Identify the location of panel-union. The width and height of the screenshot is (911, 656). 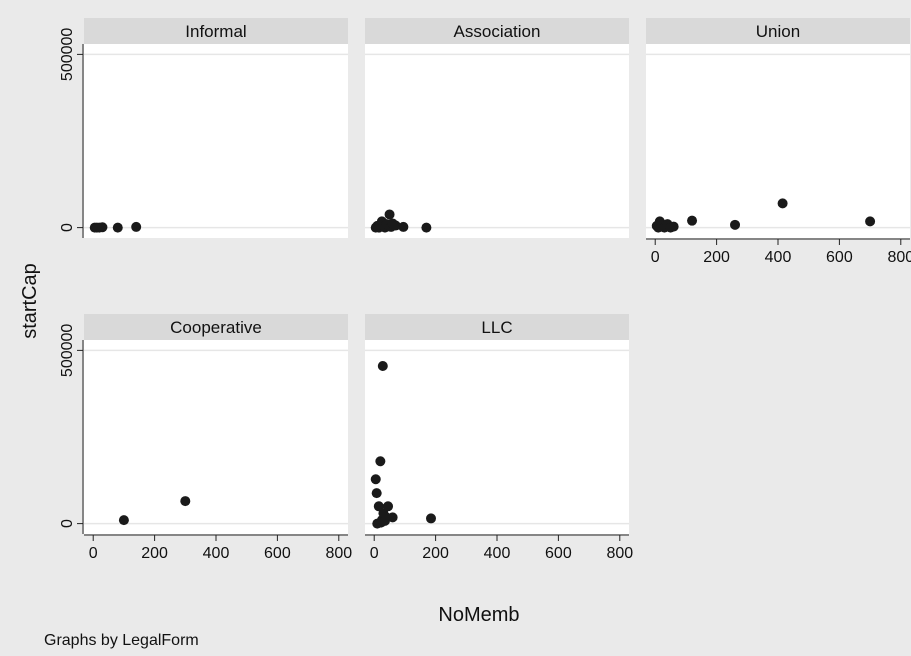
(778, 141).